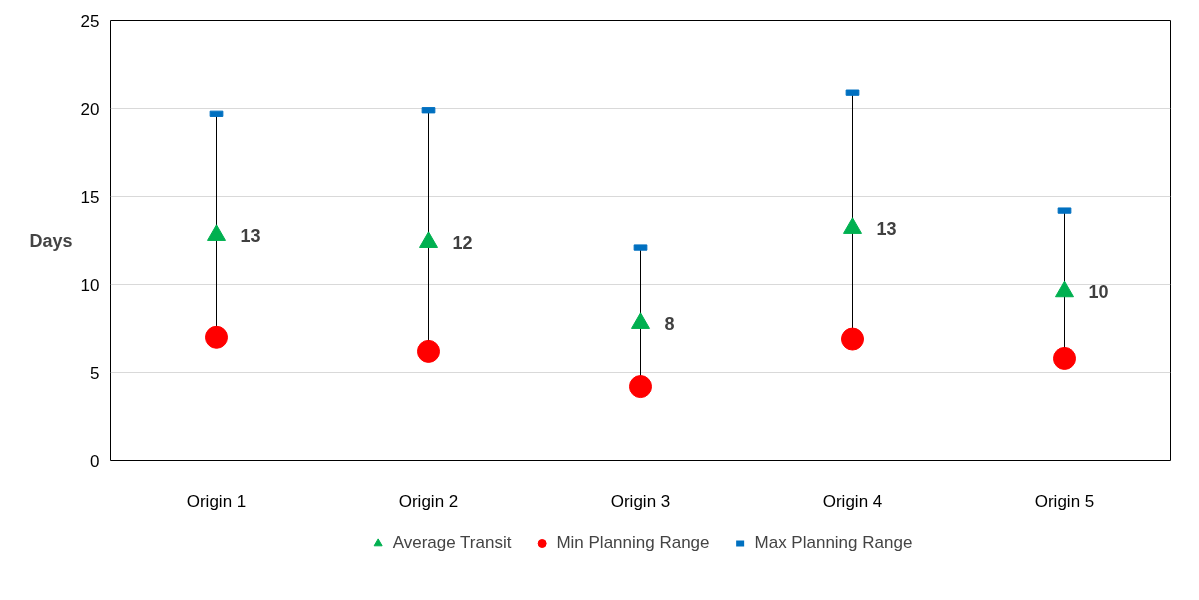 This screenshot has width=1199, height=600. I want to click on data-label: 12, so click(462, 242).